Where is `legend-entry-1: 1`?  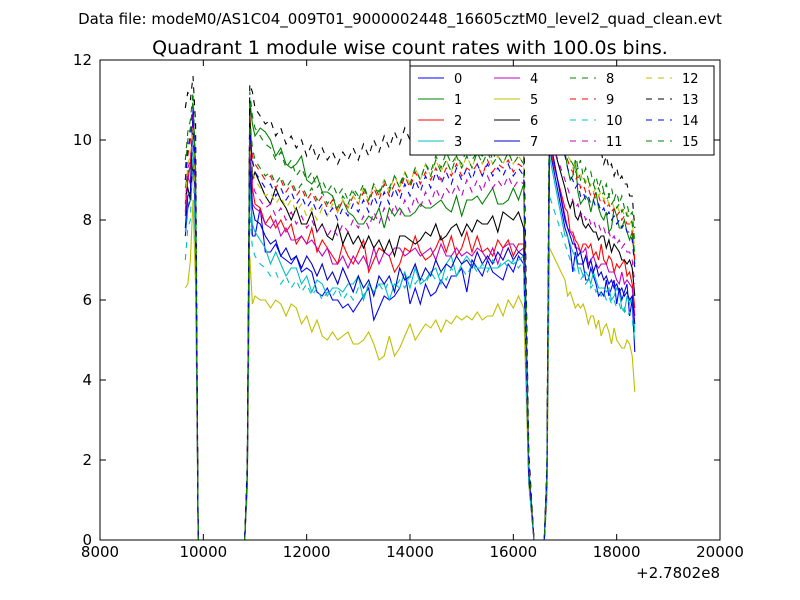 legend-entry-1: 1 is located at coordinates (440, 100).